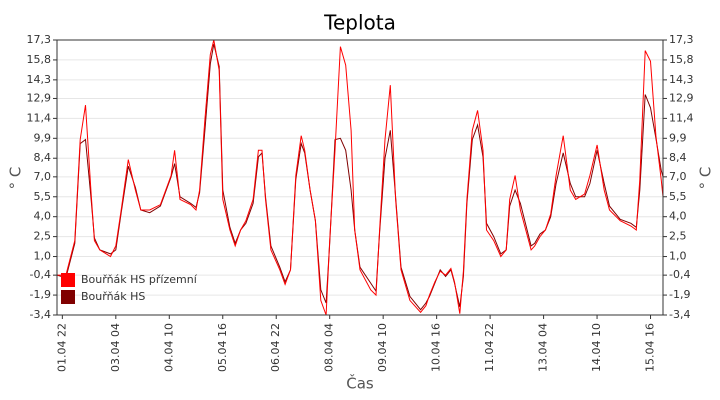 This screenshot has width=720, height=400. I want to click on y-tick-label: -1,9, so click(40, 294).